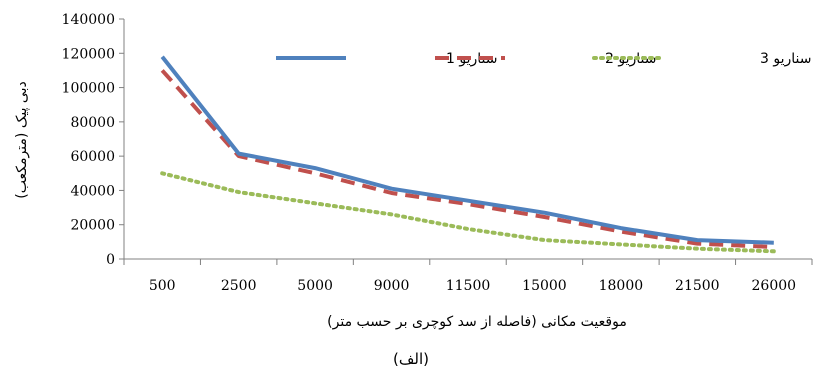  I want to click on x-tick-label: 26000, so click(774, 286).